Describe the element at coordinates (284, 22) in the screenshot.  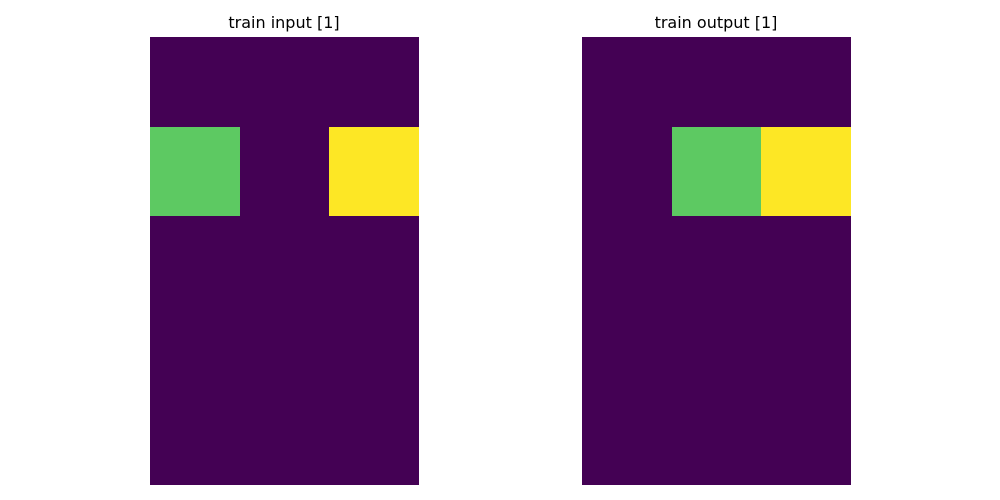
I see `train-input-title: train input [1]` at that location.